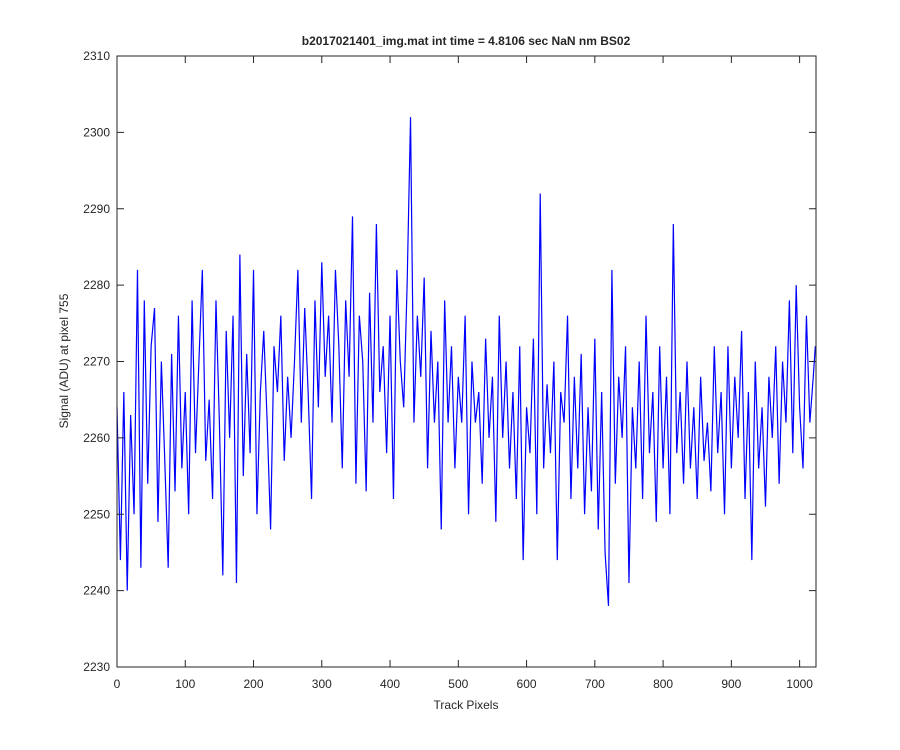  I want to click on x-tick-label: 200, so click(254, 684).